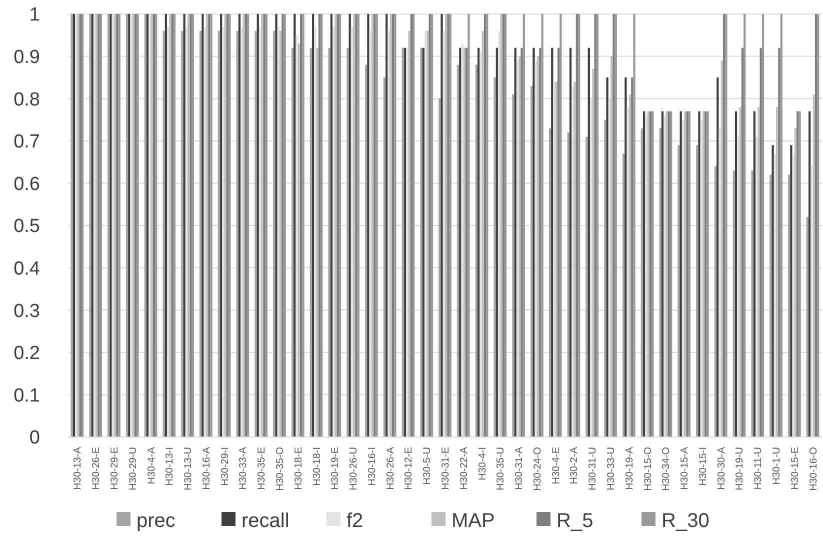 This screenshot has height=545, width=823. I want to click on x-tick-label: H30-29-I, so click(225, 466).